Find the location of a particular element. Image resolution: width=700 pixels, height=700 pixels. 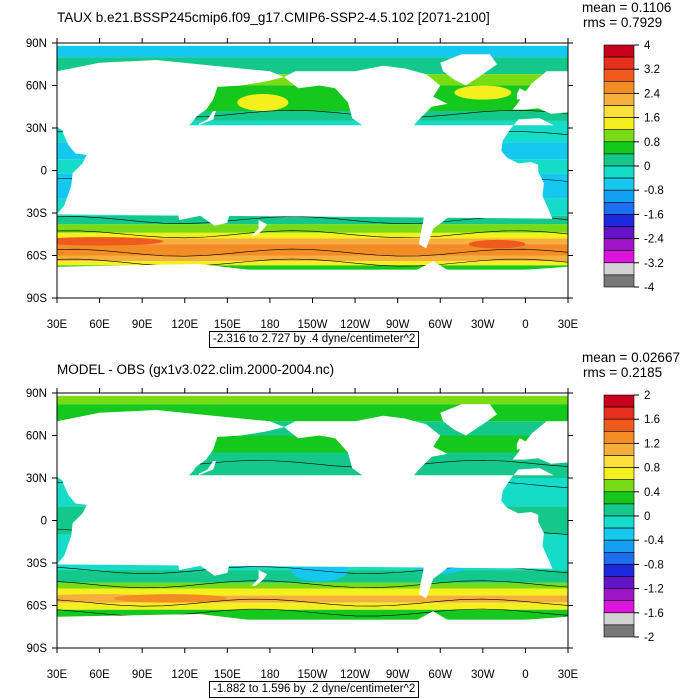

y-tick-label: 60N is located at coordinates (36, 437).